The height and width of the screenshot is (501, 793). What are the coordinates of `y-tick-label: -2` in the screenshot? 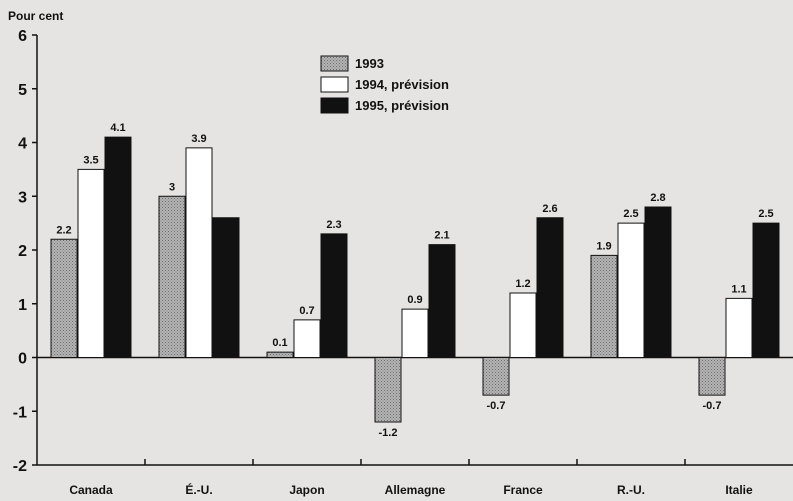 It's located at (20, 466).